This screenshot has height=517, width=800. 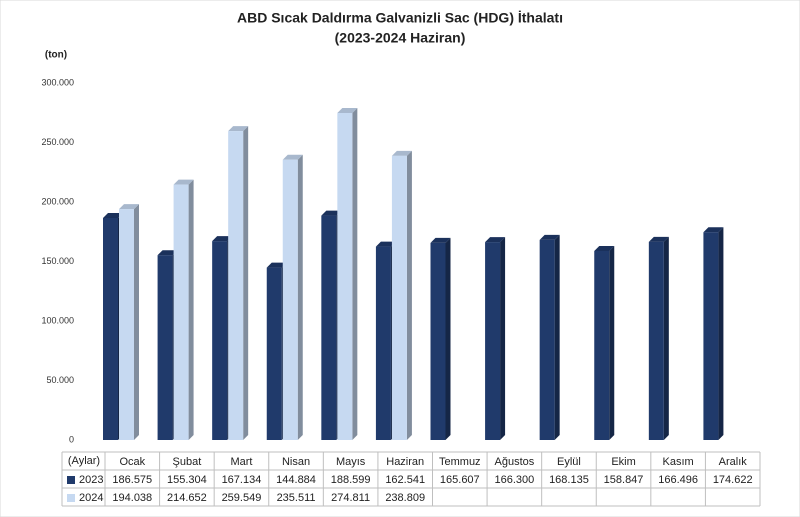 I want to click on chart-subtitle: (2023-2024 Haziran), so click(x=400, y=38).